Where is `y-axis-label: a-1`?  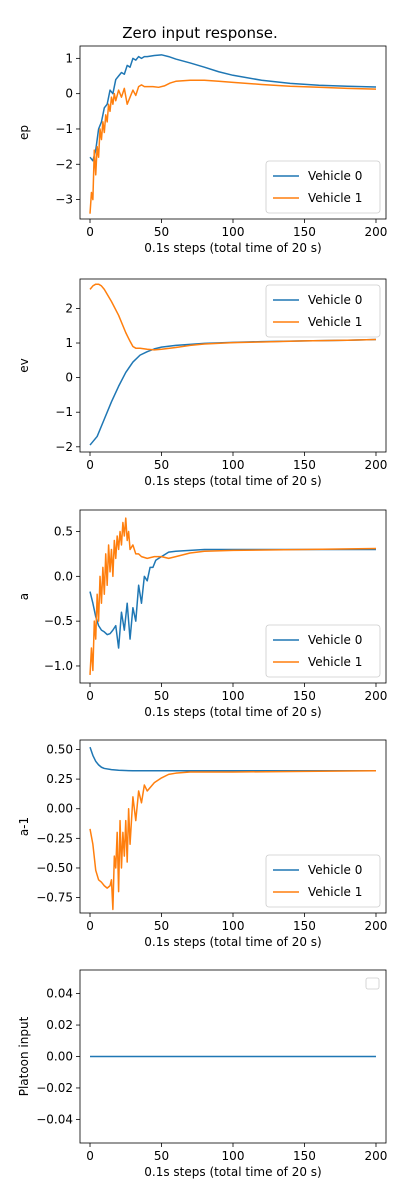
y-axis-label: a-1 is located at coordinates (24, 826).